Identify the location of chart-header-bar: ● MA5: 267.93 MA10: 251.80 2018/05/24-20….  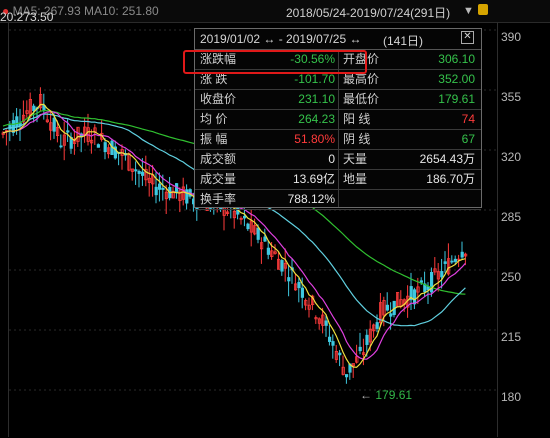
(275, 11).